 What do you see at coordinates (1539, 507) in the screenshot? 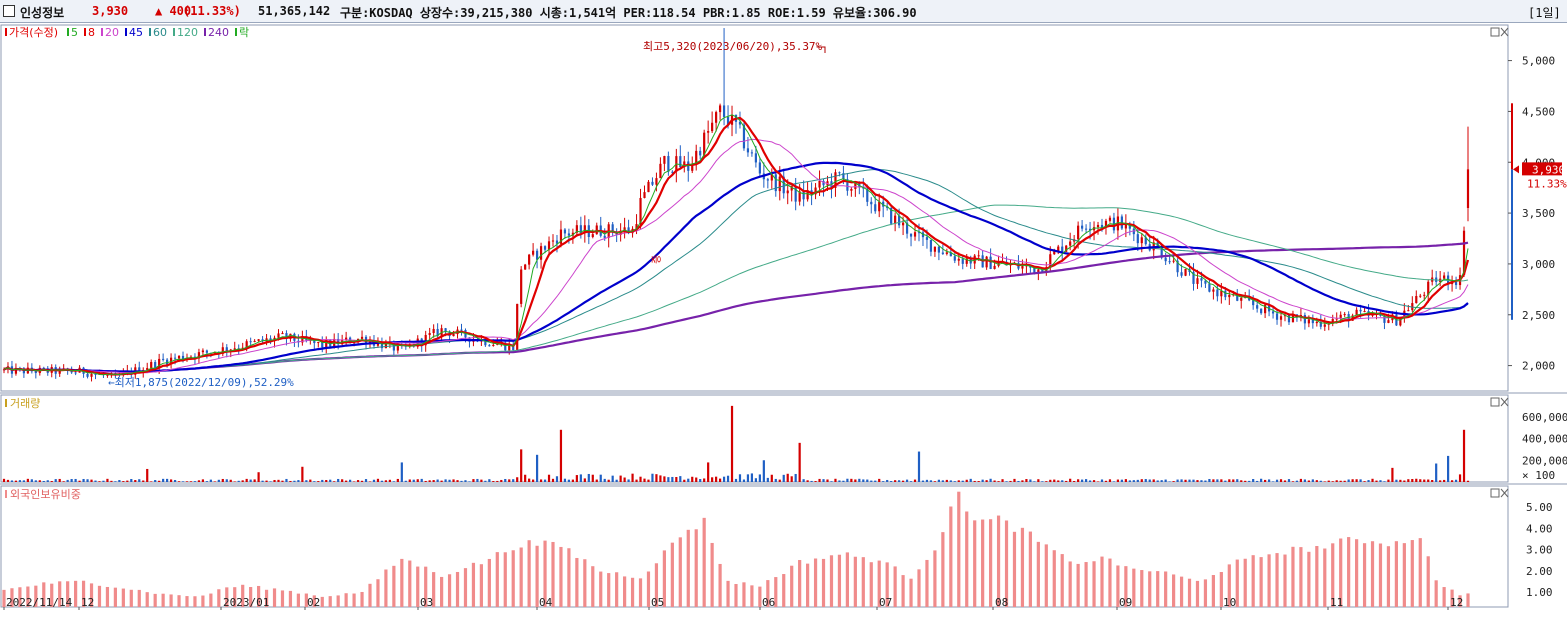
I see `foreign-tick-label: 5.00` at bounding box center [1539, 507].